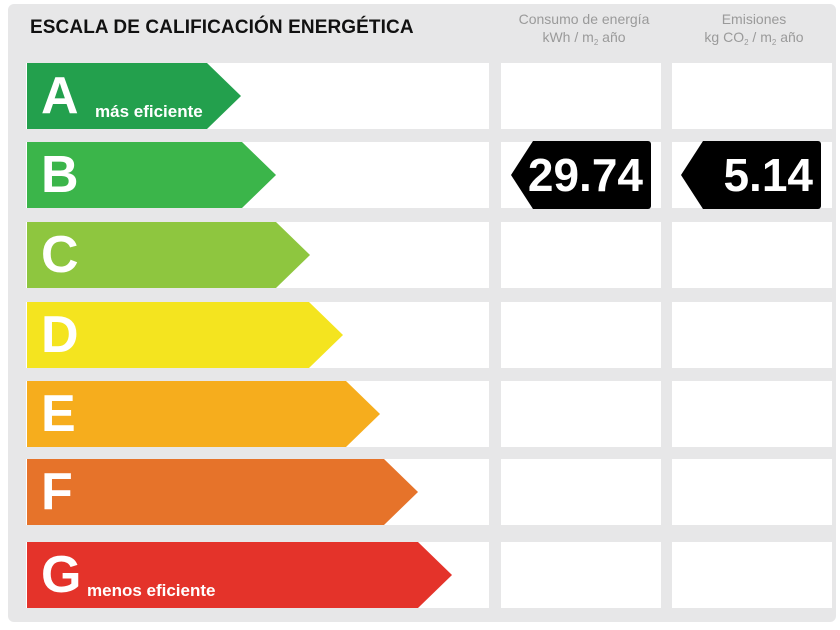  I want to click on energy-cell-e, so click(581, 414).